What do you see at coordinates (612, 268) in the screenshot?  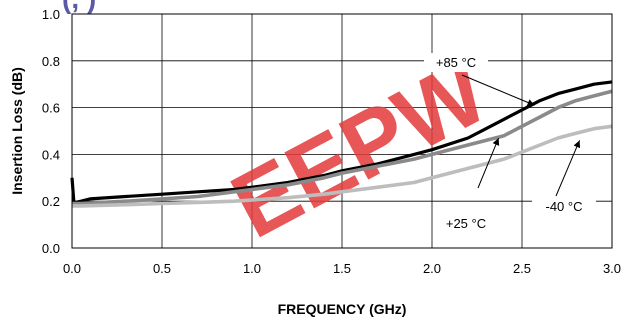 I see `x-tick-label: 3.0` at bounding box center [612, 268].